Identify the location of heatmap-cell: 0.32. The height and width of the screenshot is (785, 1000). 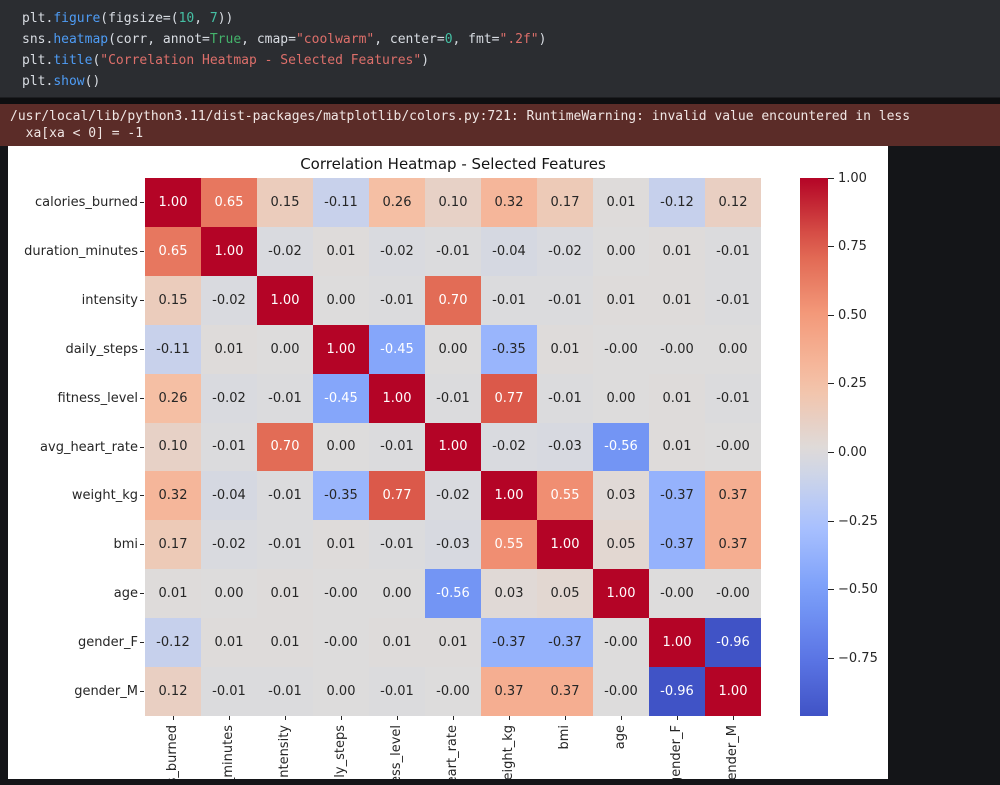
(509, 202).